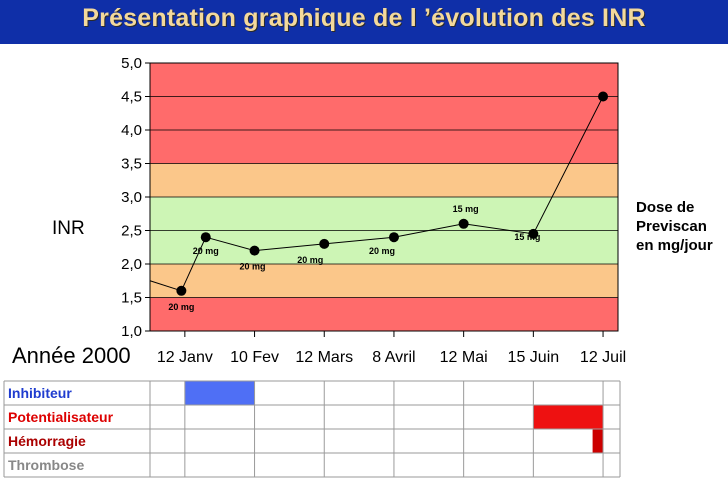 The width and height of the screenshot is (728, 485). What do you see at coordinates (40, 393) in the screenshot?
I see `event-row-label: Inhibiteur` at bounding box center [40, 393].